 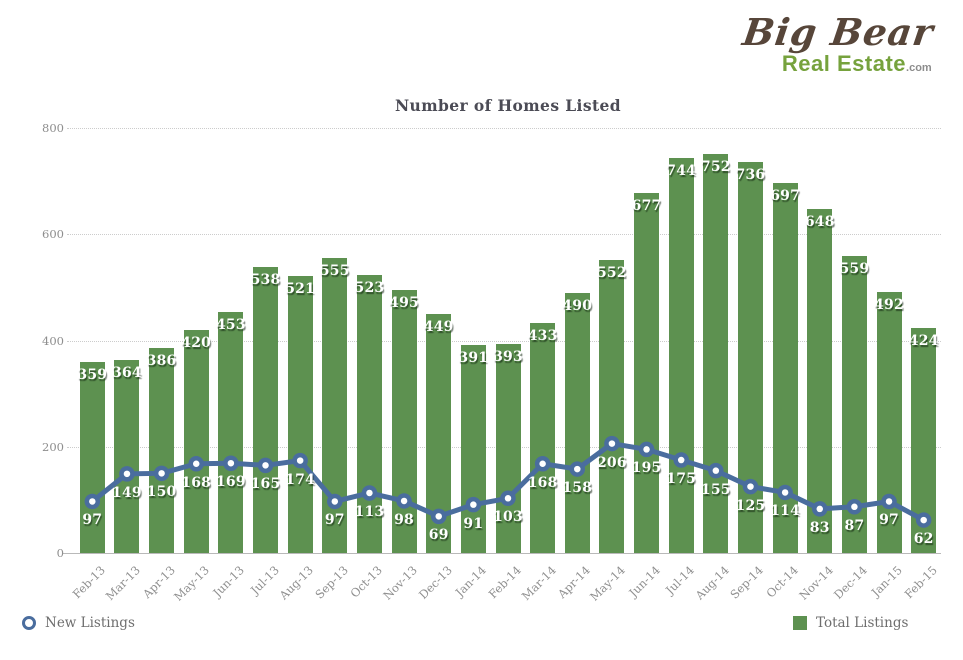 I want to click on legend-total-listings: Total Listings, so click(x=850, y=623).